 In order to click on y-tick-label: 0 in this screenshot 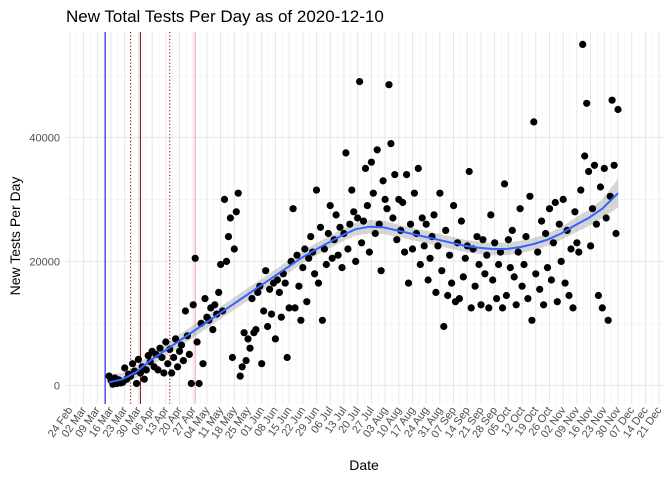, I will do `click(57, 386)`.